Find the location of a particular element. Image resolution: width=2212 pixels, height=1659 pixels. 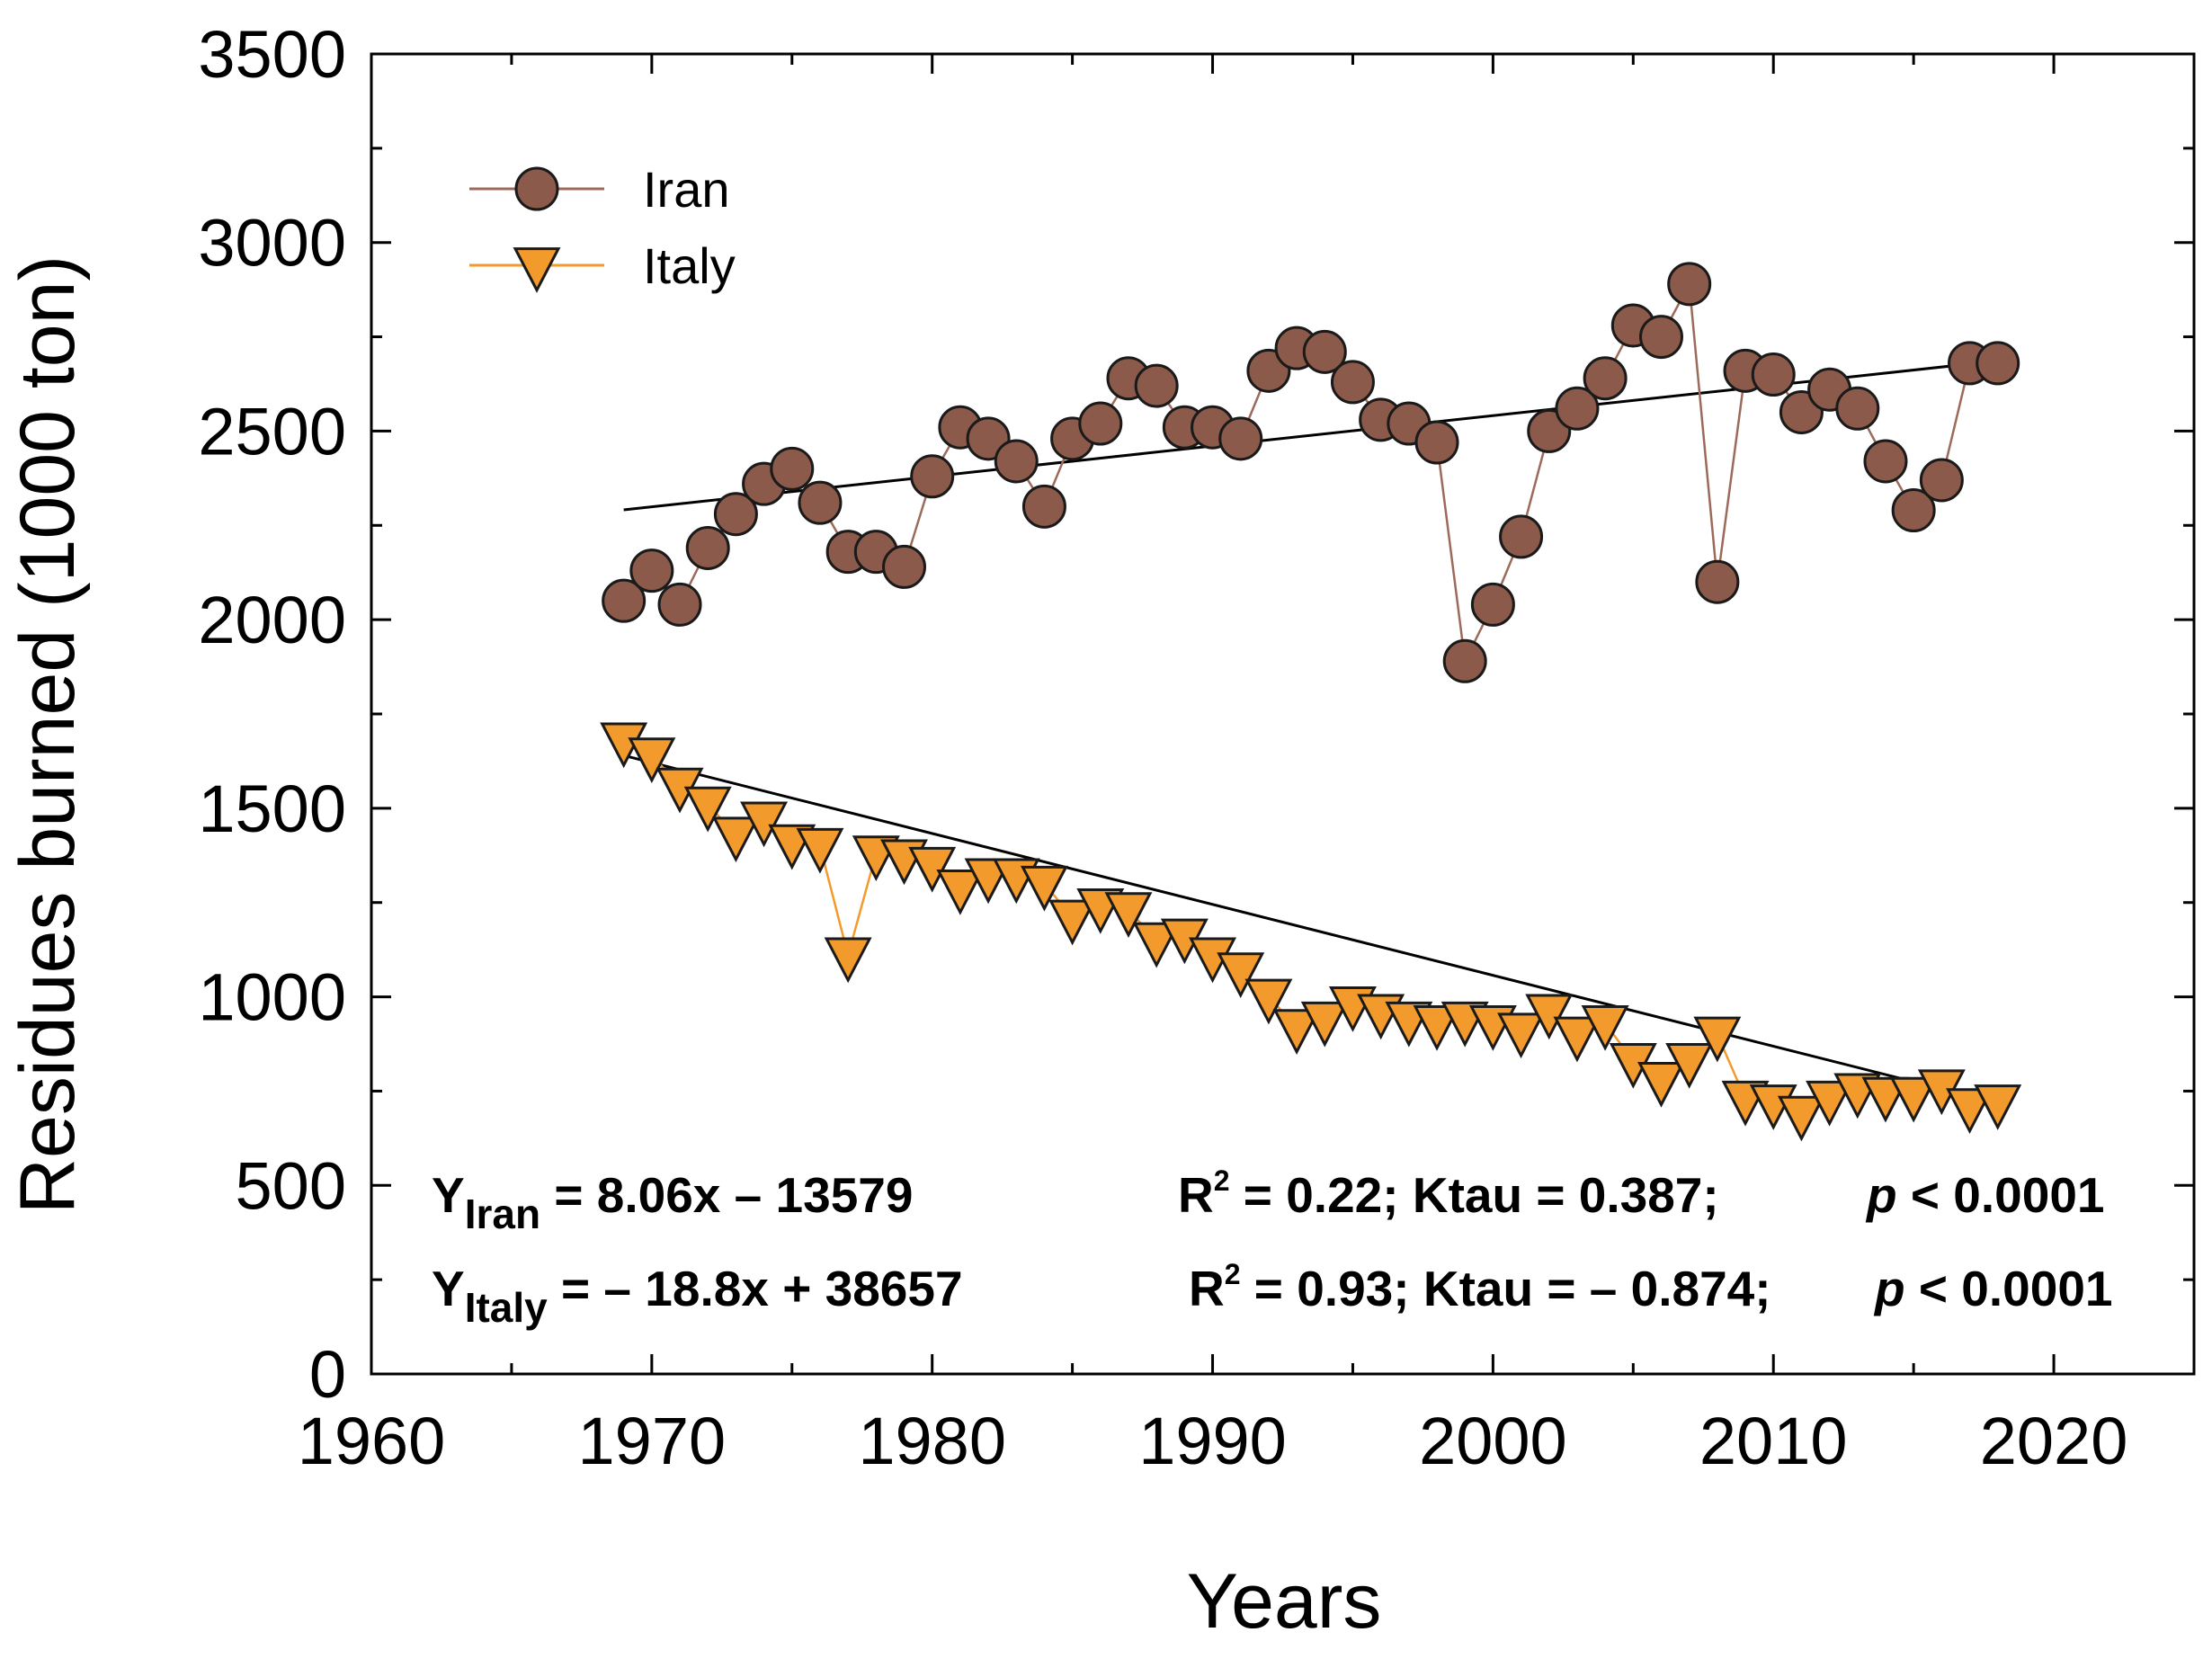

y-tick-label: 1500 is located at coordinates (272, 809).